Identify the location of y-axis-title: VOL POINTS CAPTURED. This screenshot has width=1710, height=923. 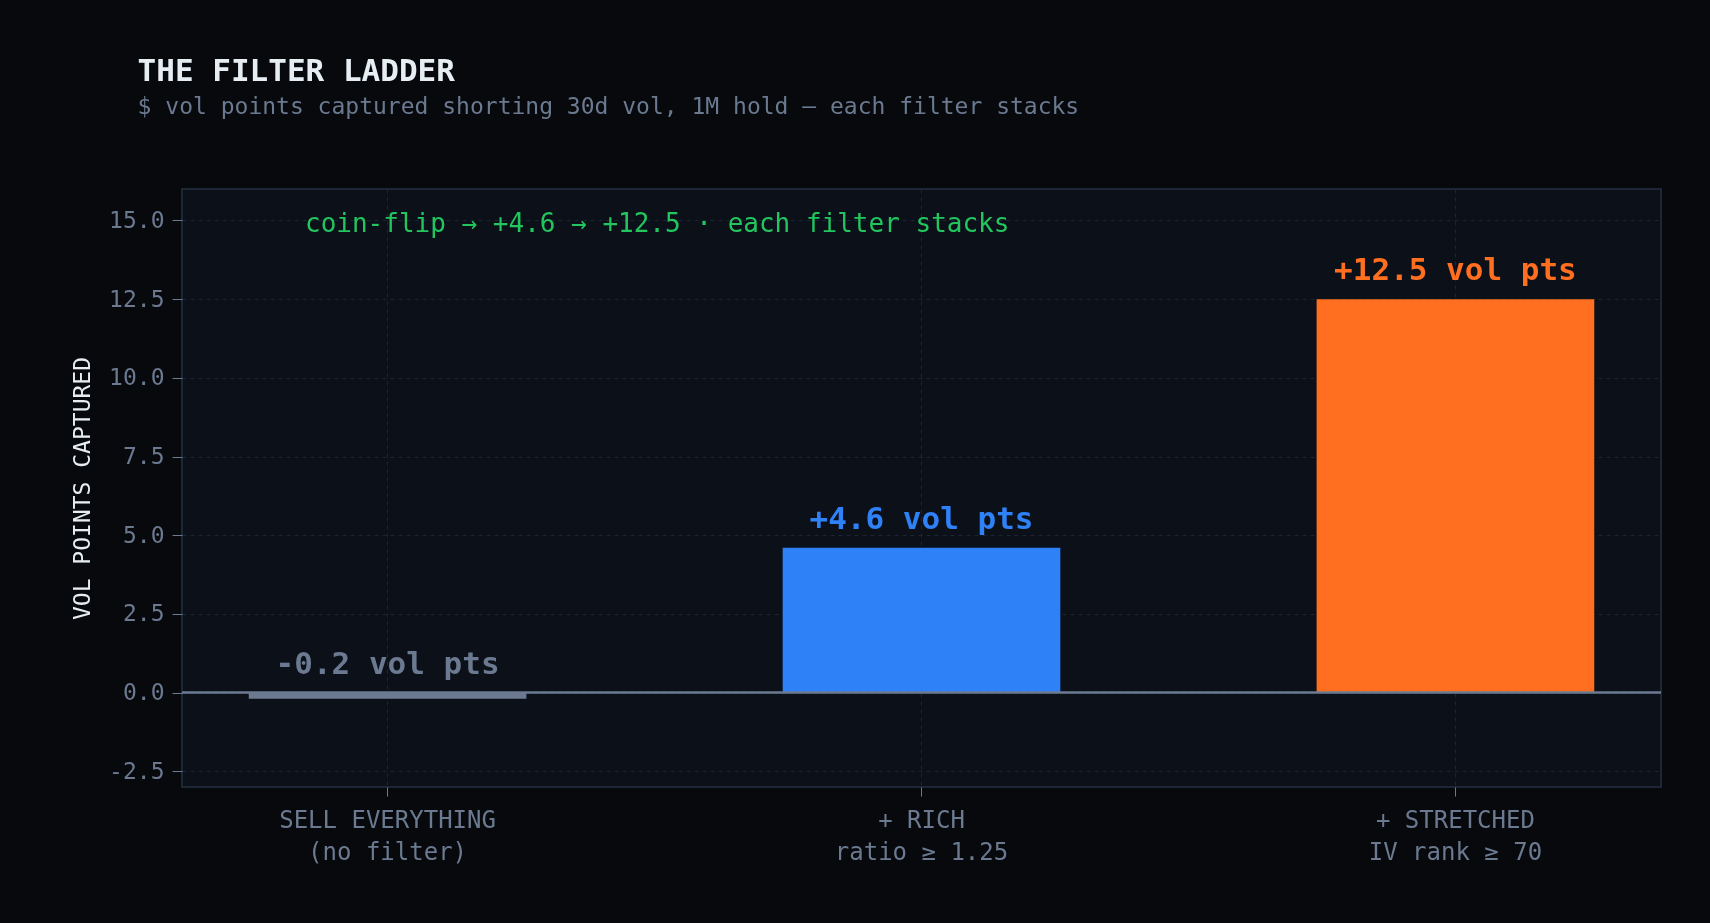
(82, 488).